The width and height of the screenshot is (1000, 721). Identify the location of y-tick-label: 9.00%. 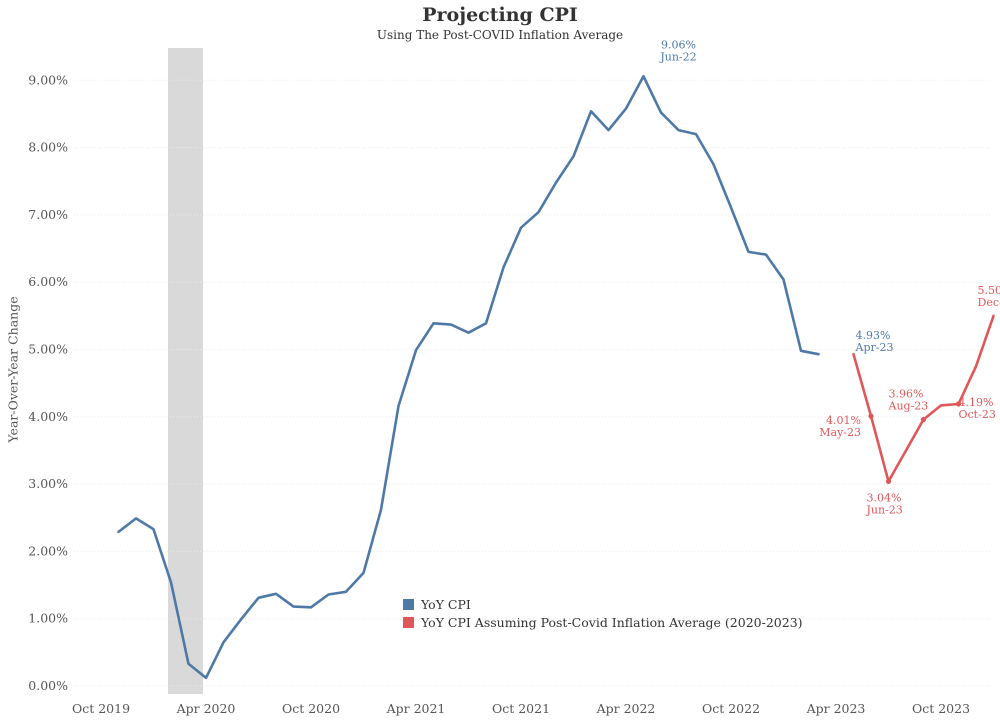
(48, 79).